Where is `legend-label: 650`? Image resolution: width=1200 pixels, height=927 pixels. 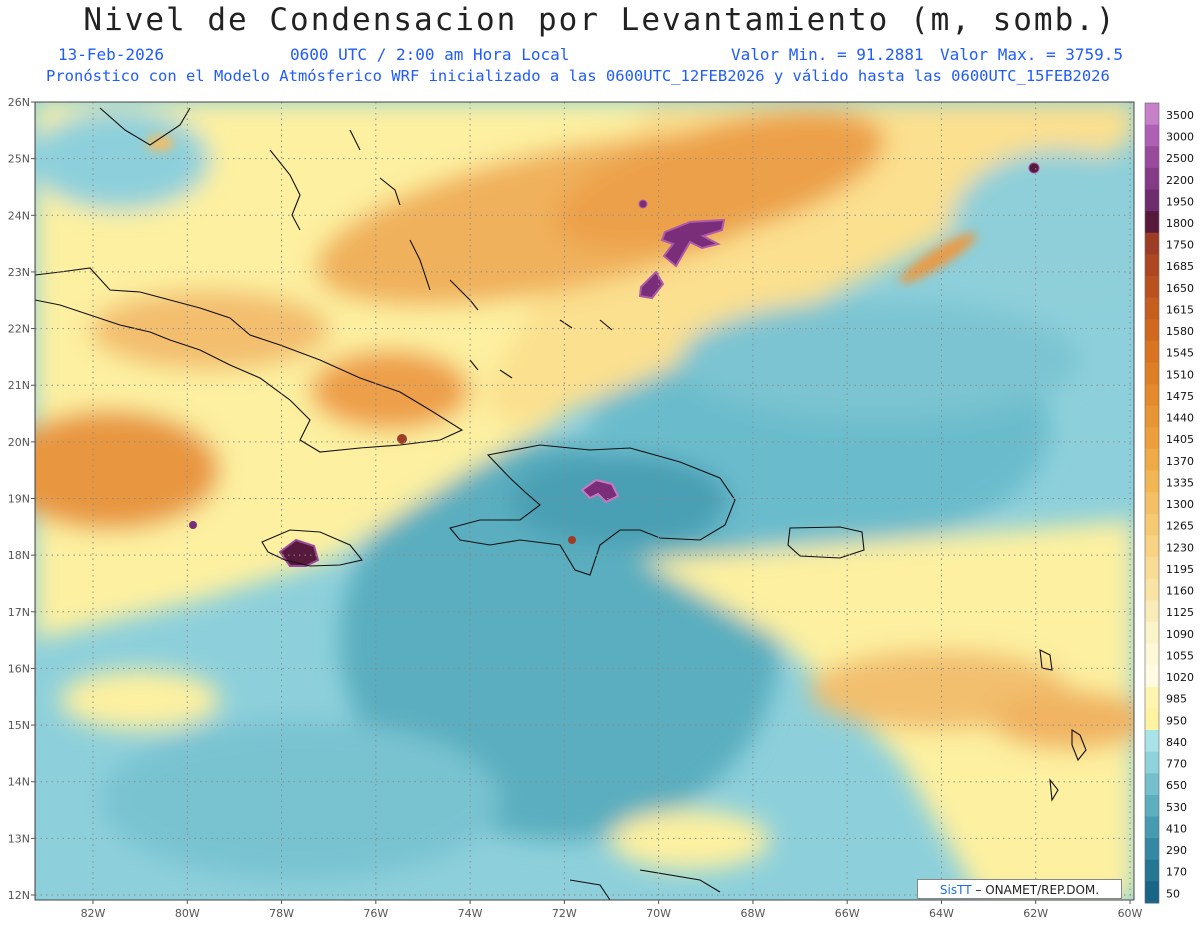
legend-label: 650 is located at coordinates (1176, 785).